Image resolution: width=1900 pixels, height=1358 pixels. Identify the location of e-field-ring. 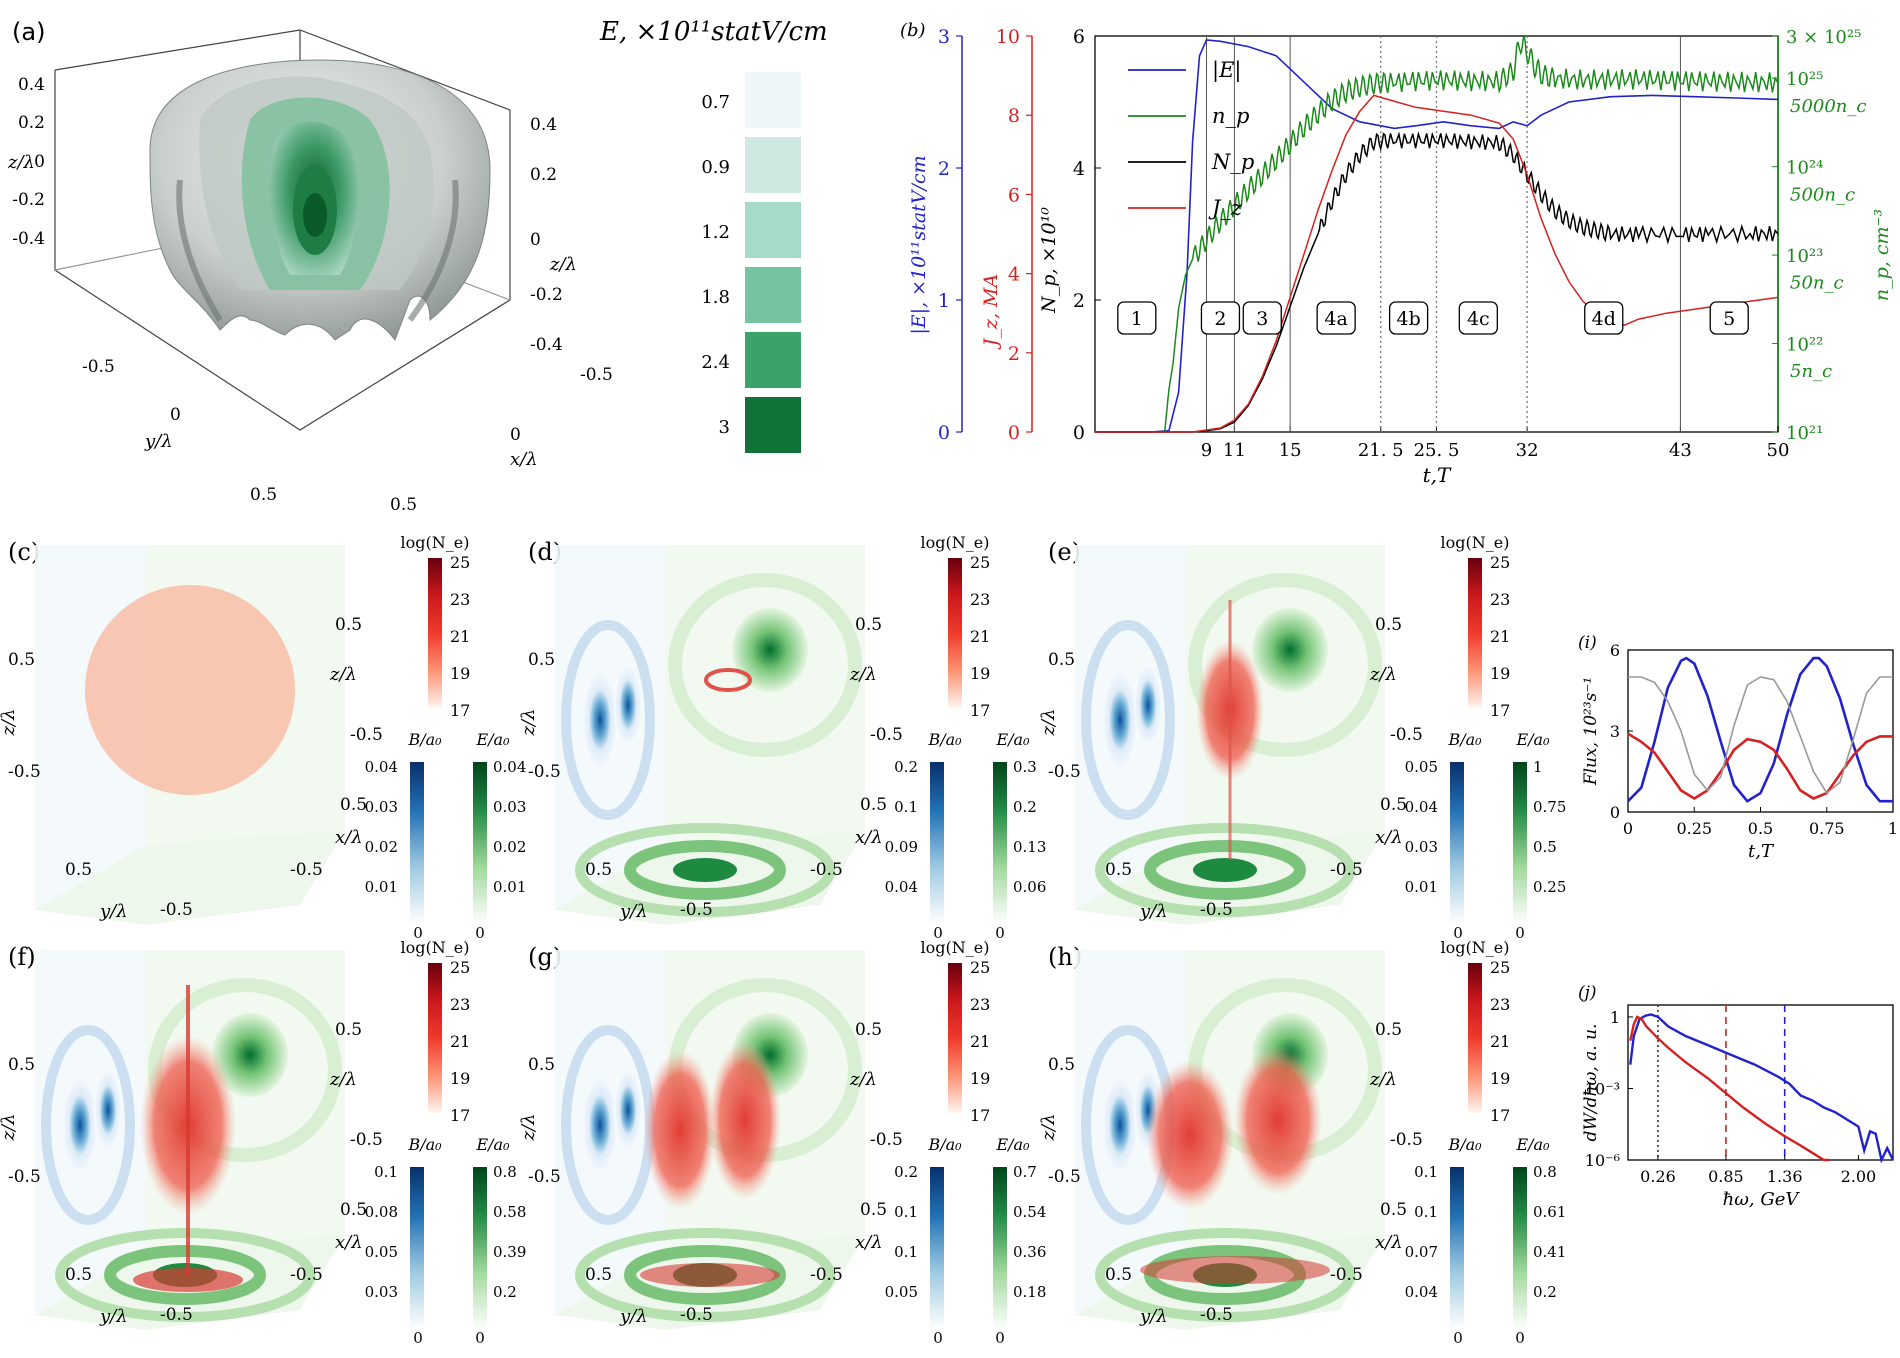
(1285, 665).